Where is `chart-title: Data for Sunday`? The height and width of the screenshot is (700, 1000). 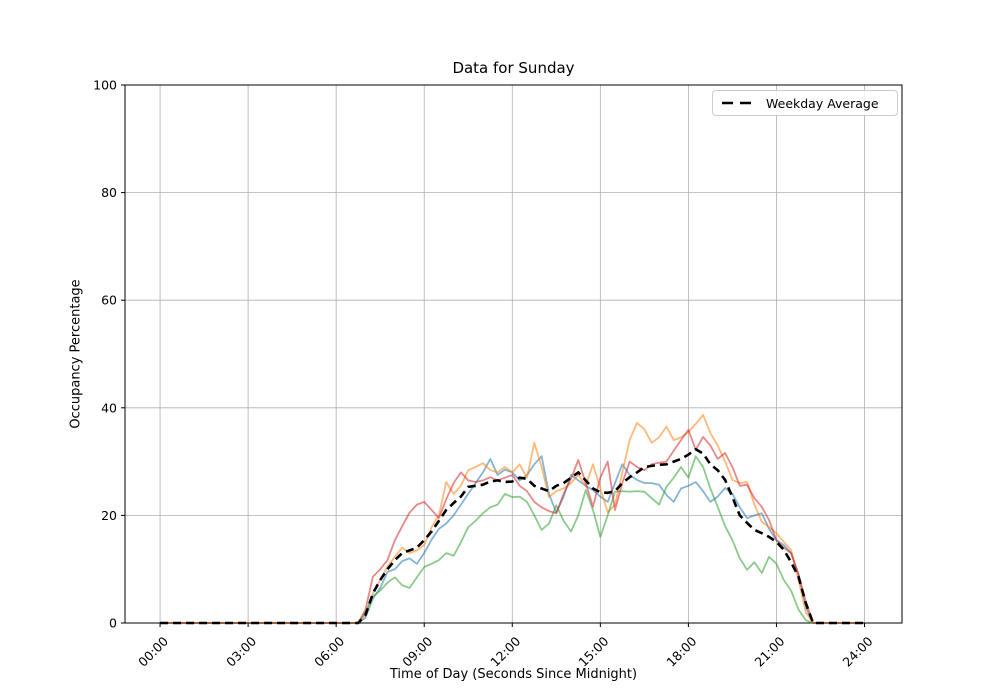
chart-title: Data for Sunday is located at coordinates (513, 68).